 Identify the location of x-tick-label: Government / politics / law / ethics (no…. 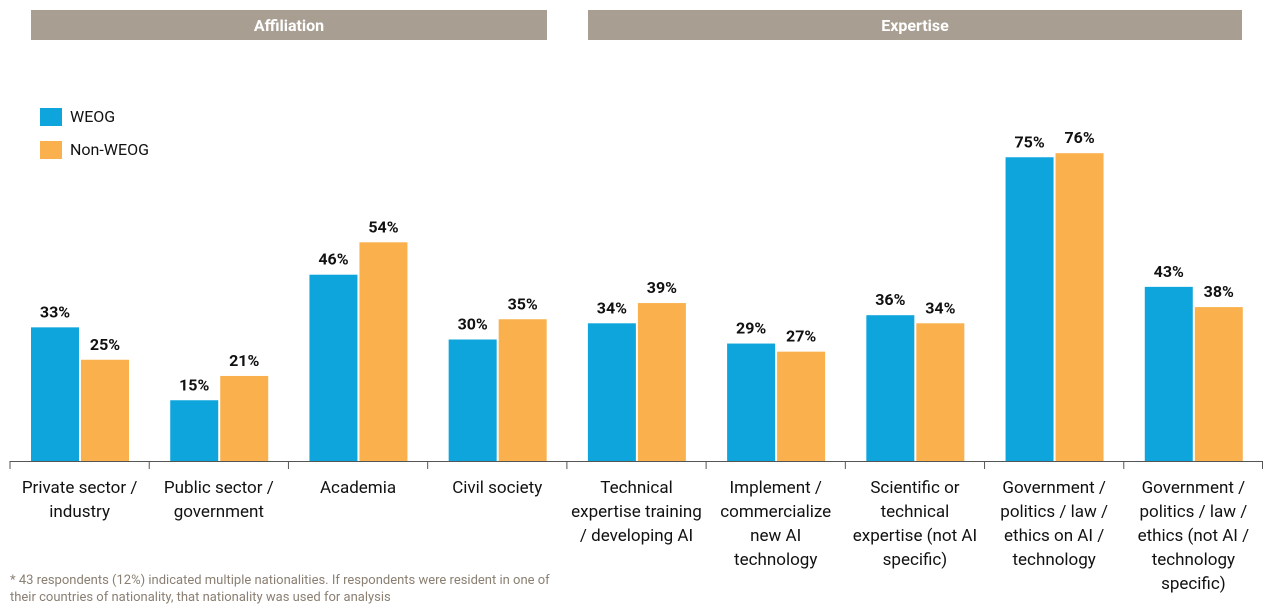
(1193, 536).